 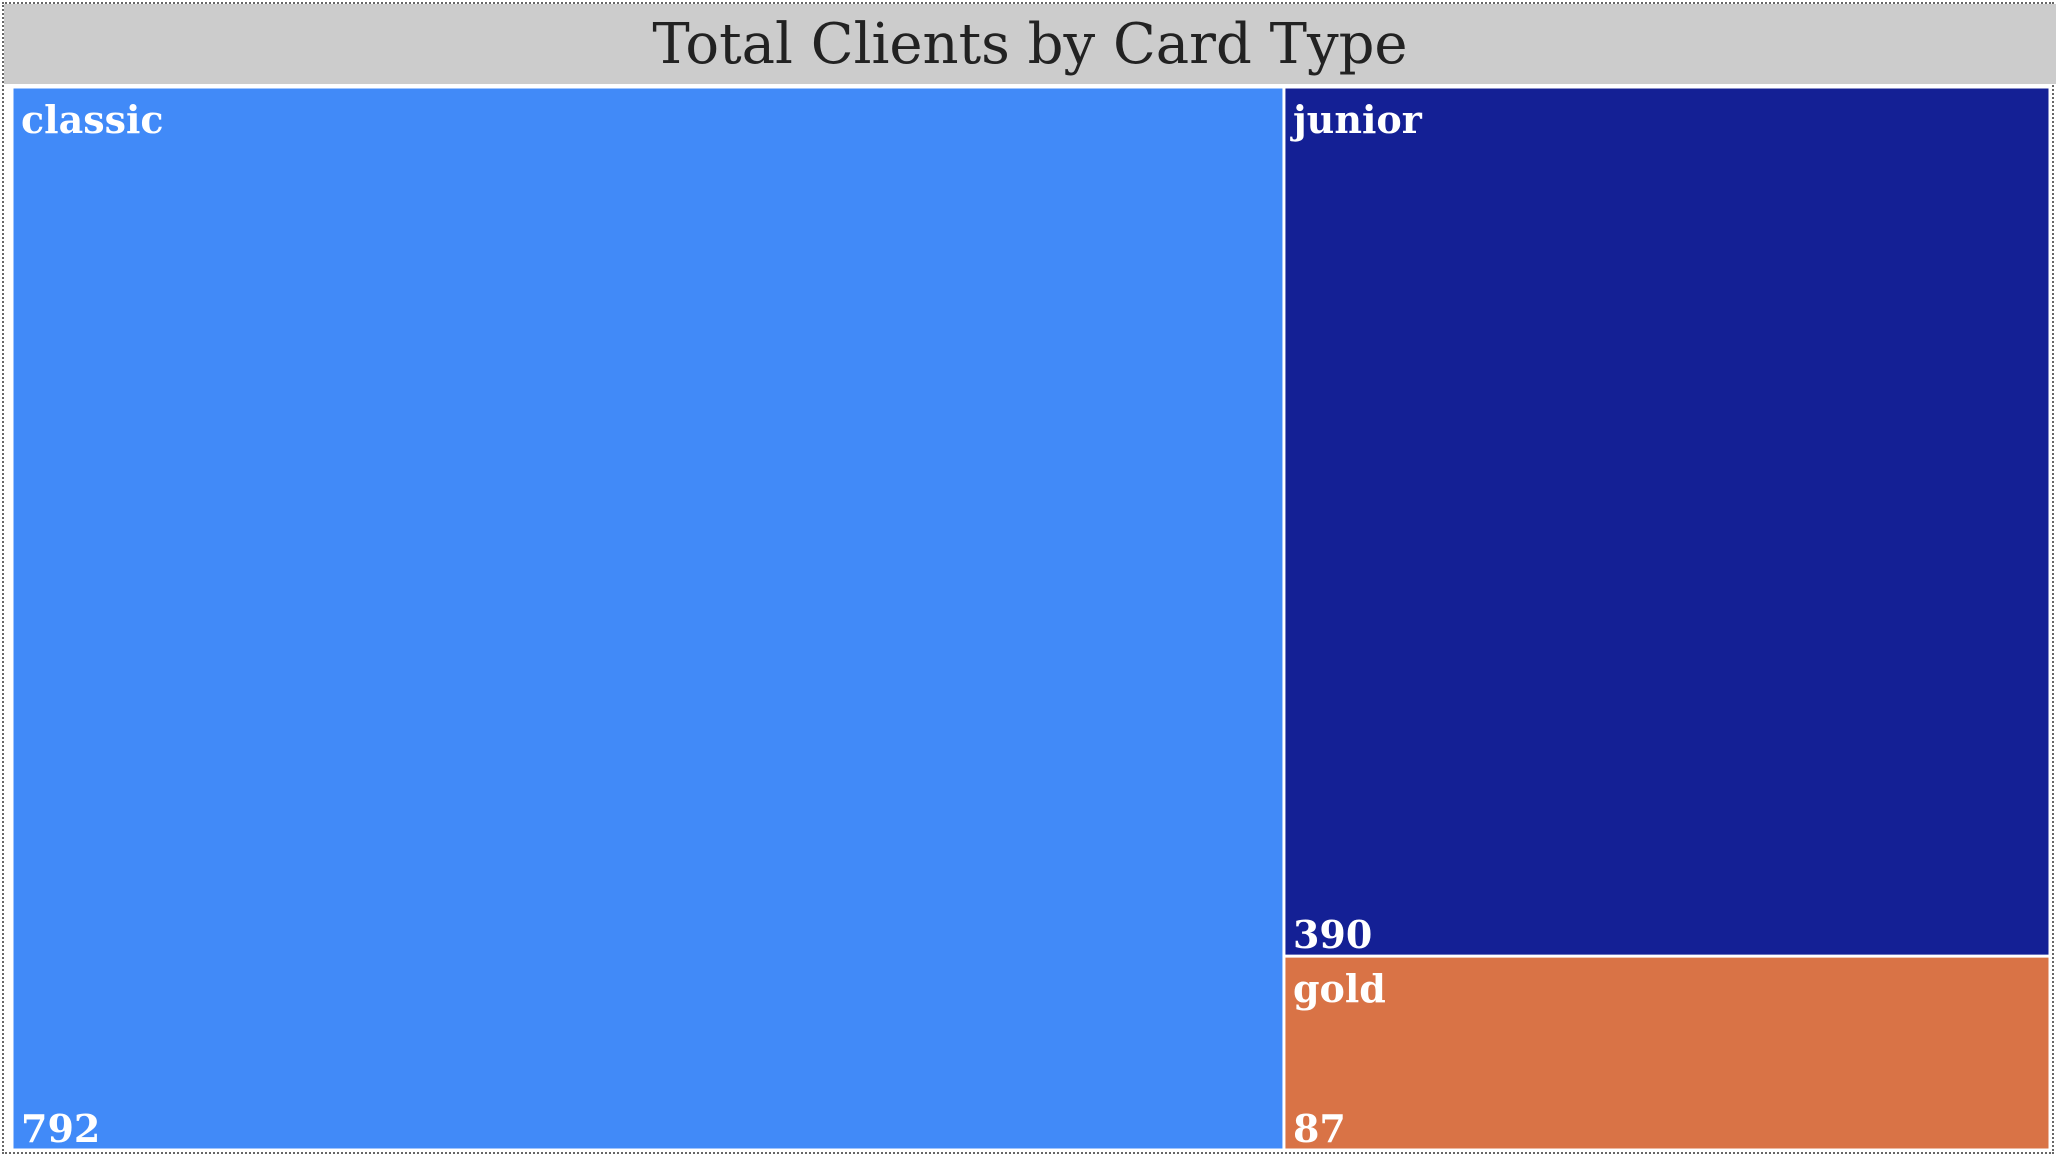 I want to click on tile-rect-gold, so click(x=1667, y=1053).